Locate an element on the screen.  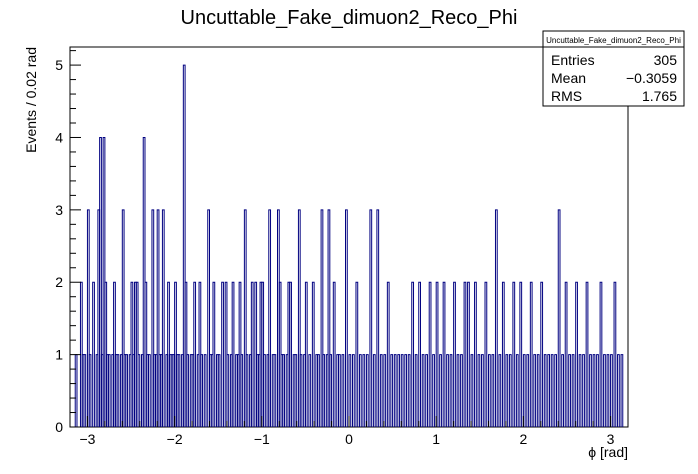
y-axis: 0 1 2 3 4 5 is located at coordinates (68, 242).